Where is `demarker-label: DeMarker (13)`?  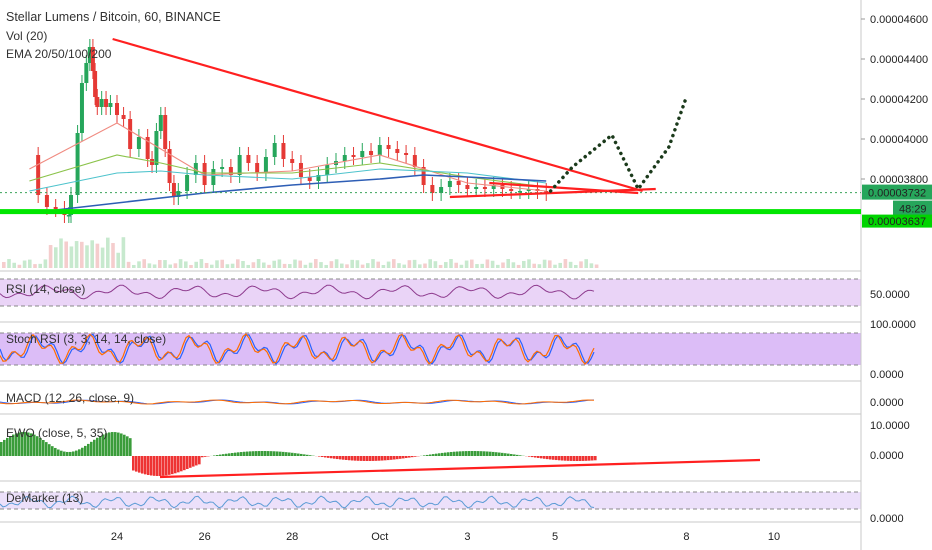 demarker-label: DeMarker (13) is located at coordinates (44, 498).